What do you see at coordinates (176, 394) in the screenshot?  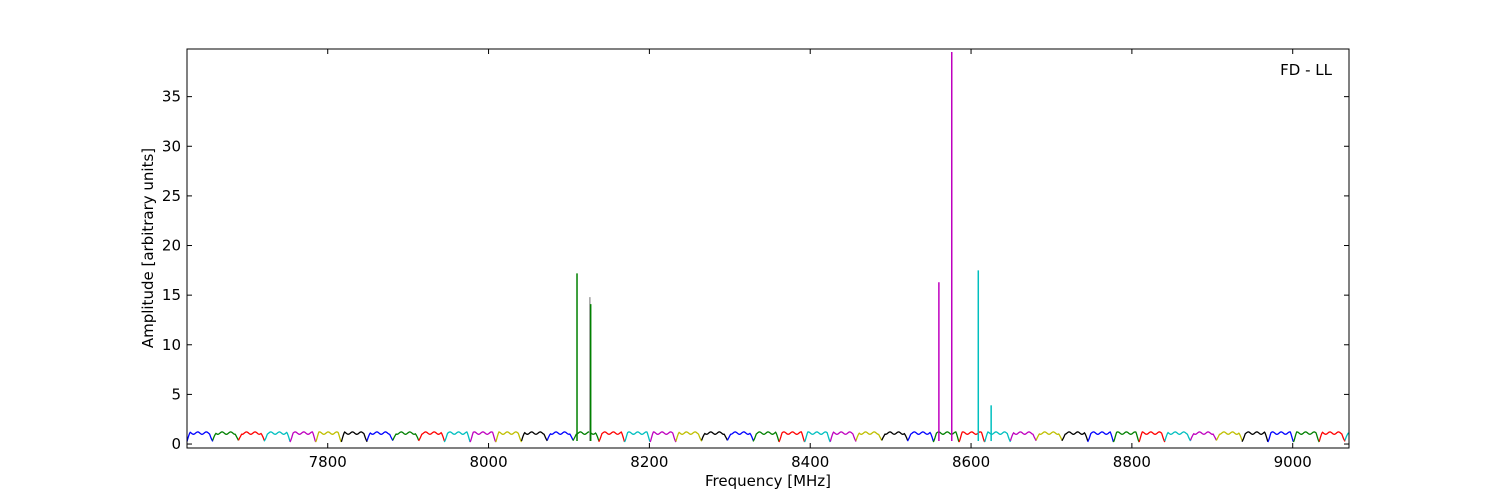 I see `y-tick-label: 5` at bounding box center [176, 394].